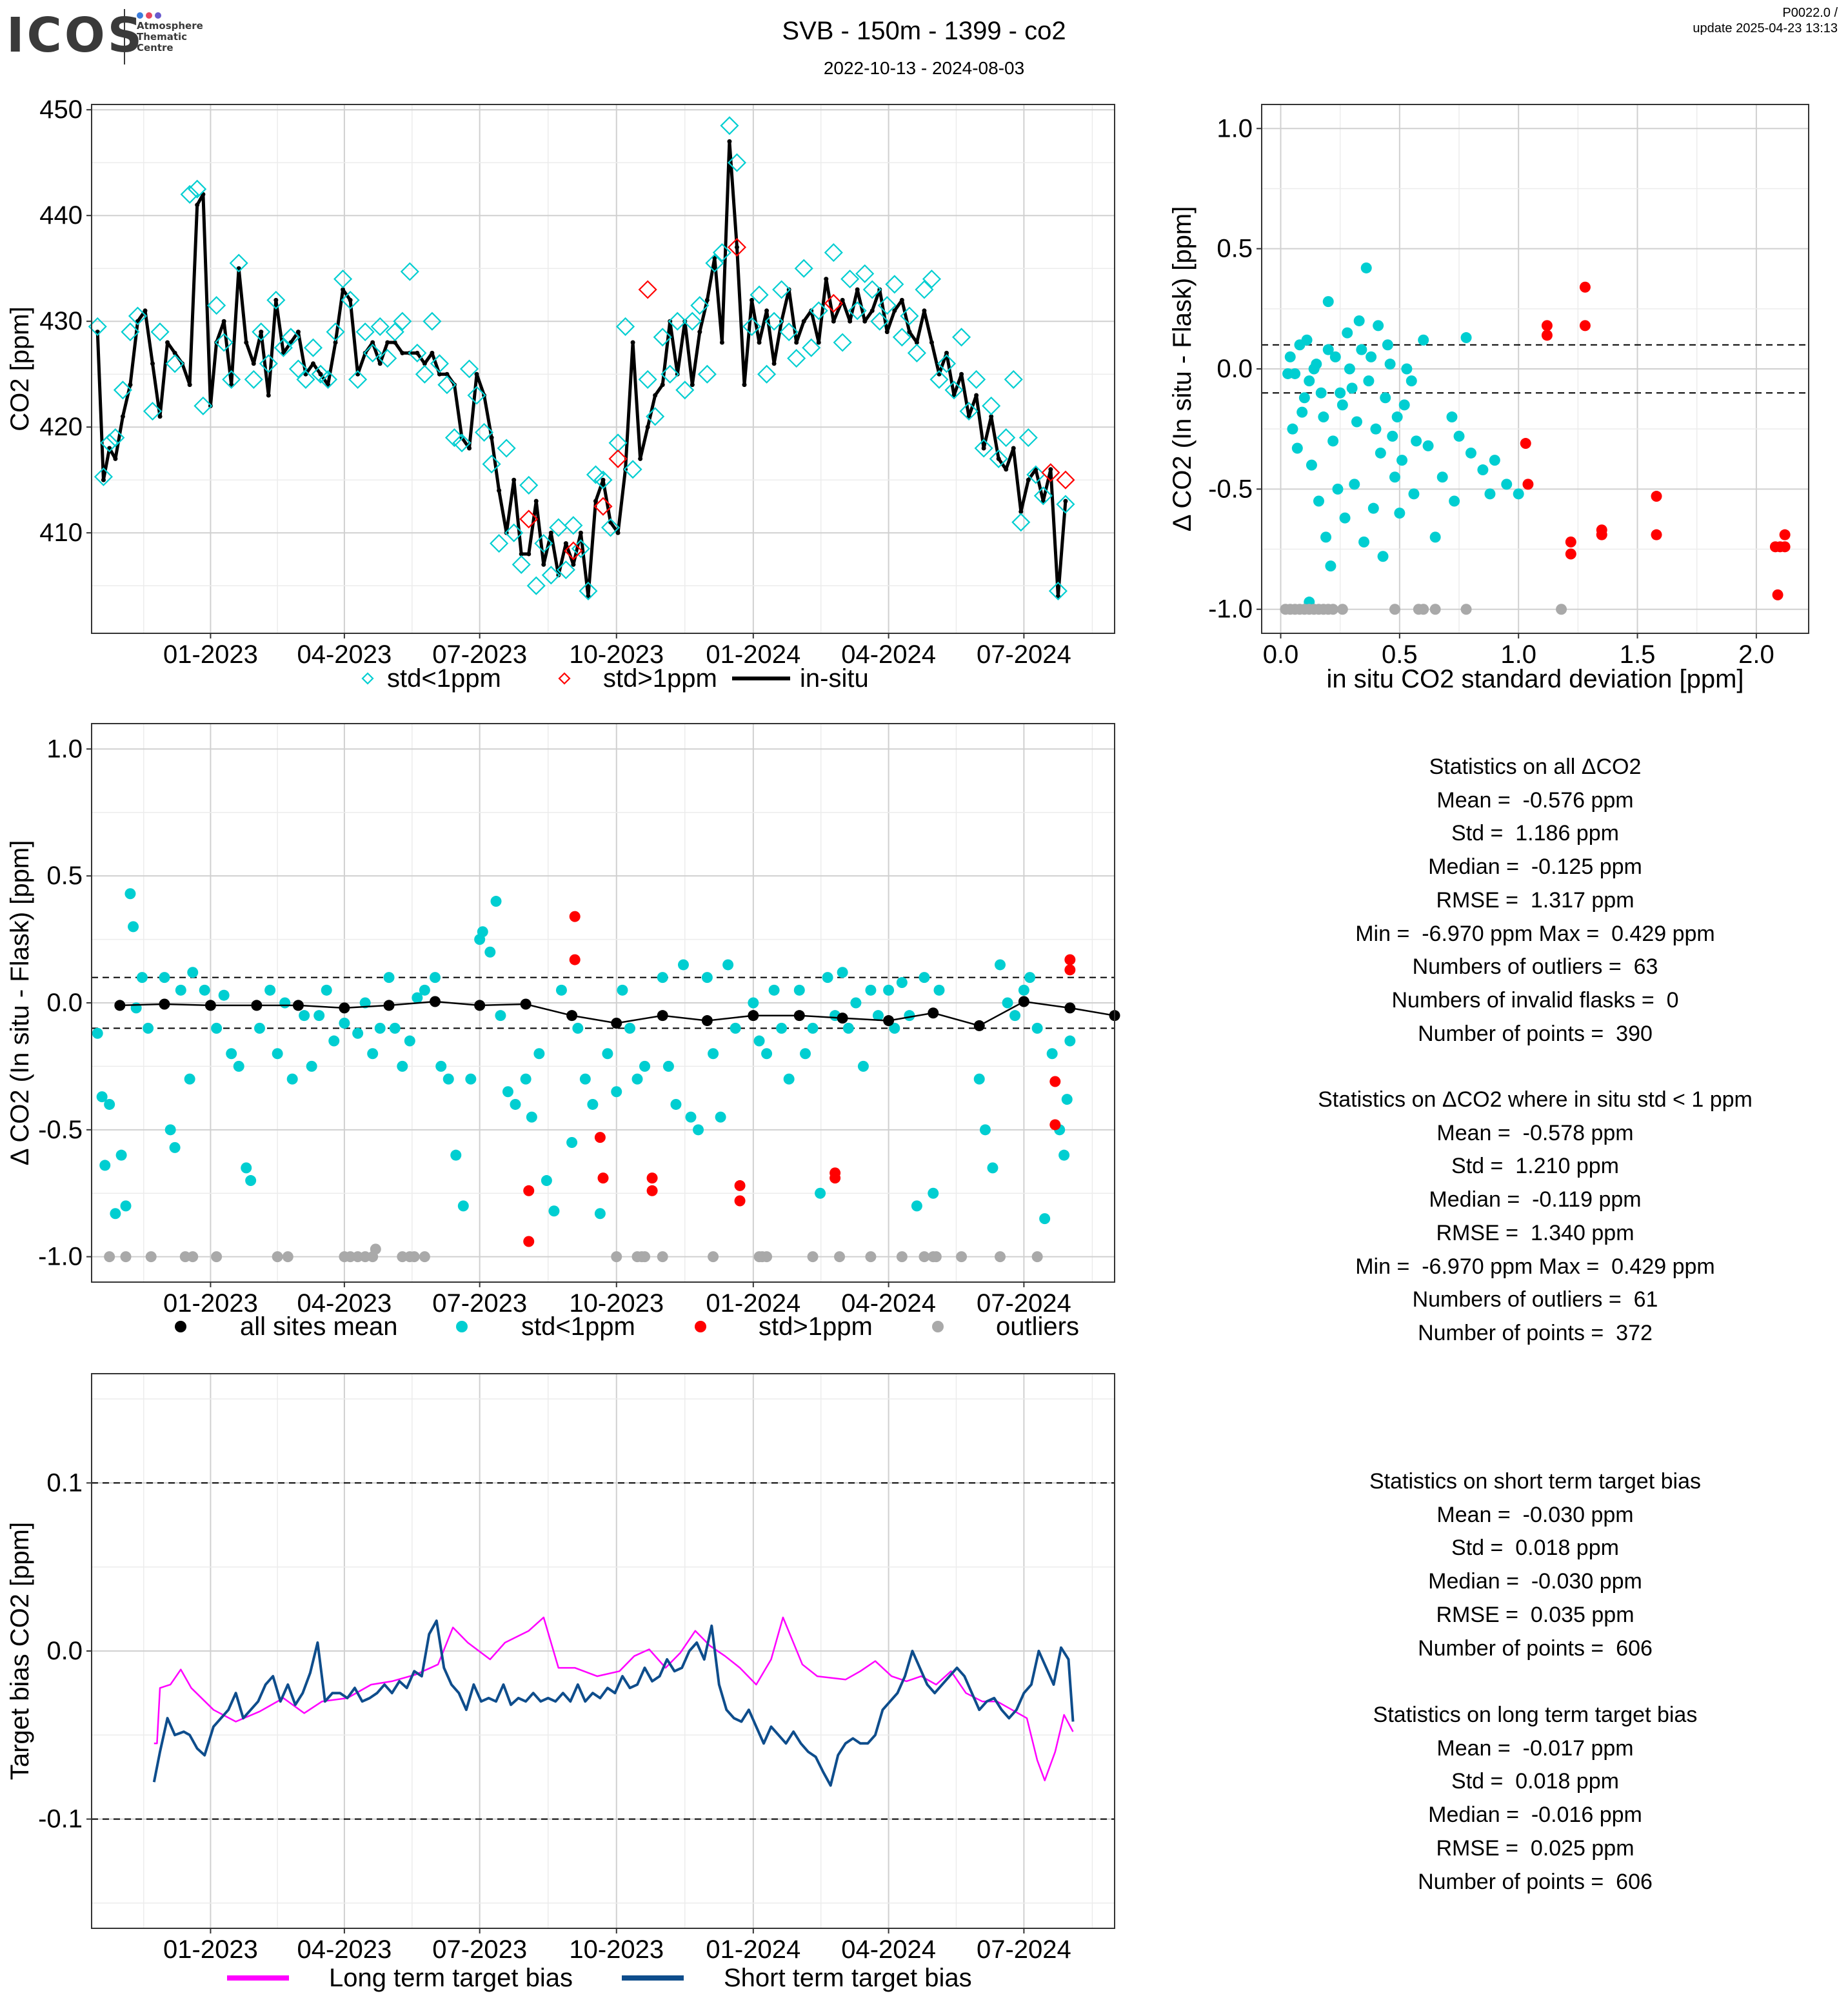  I want to click on x-tick-label: 04-2024, so click(888, 654).